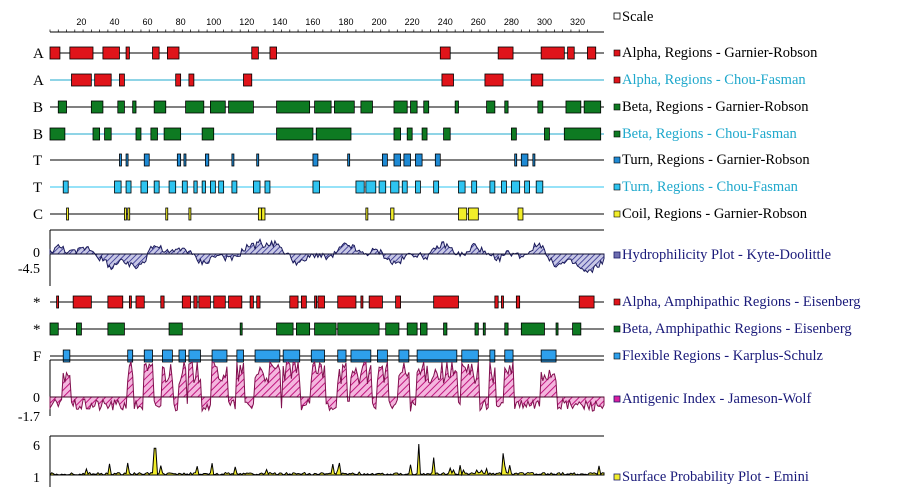 The width and height of the screenshot is (921, 489). What do you see at coordinates (705, 134) in the screenshot?
I see `legend-item-3: Beta, Regions - Chou-Fasman` at bounding box center [705, 134].